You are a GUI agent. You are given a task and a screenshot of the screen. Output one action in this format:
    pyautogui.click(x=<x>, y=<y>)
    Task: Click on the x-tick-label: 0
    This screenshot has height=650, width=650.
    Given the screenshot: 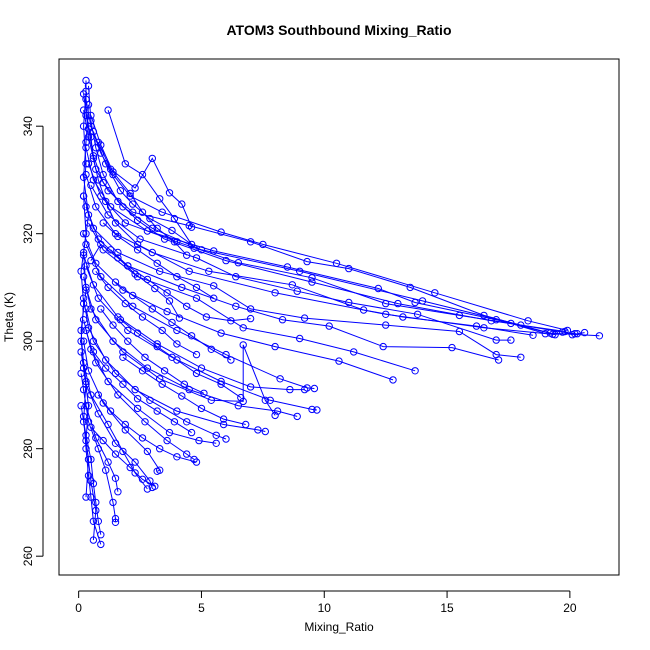 What is the action you would take?
    pyautogui.click(x=78, y=608)
    